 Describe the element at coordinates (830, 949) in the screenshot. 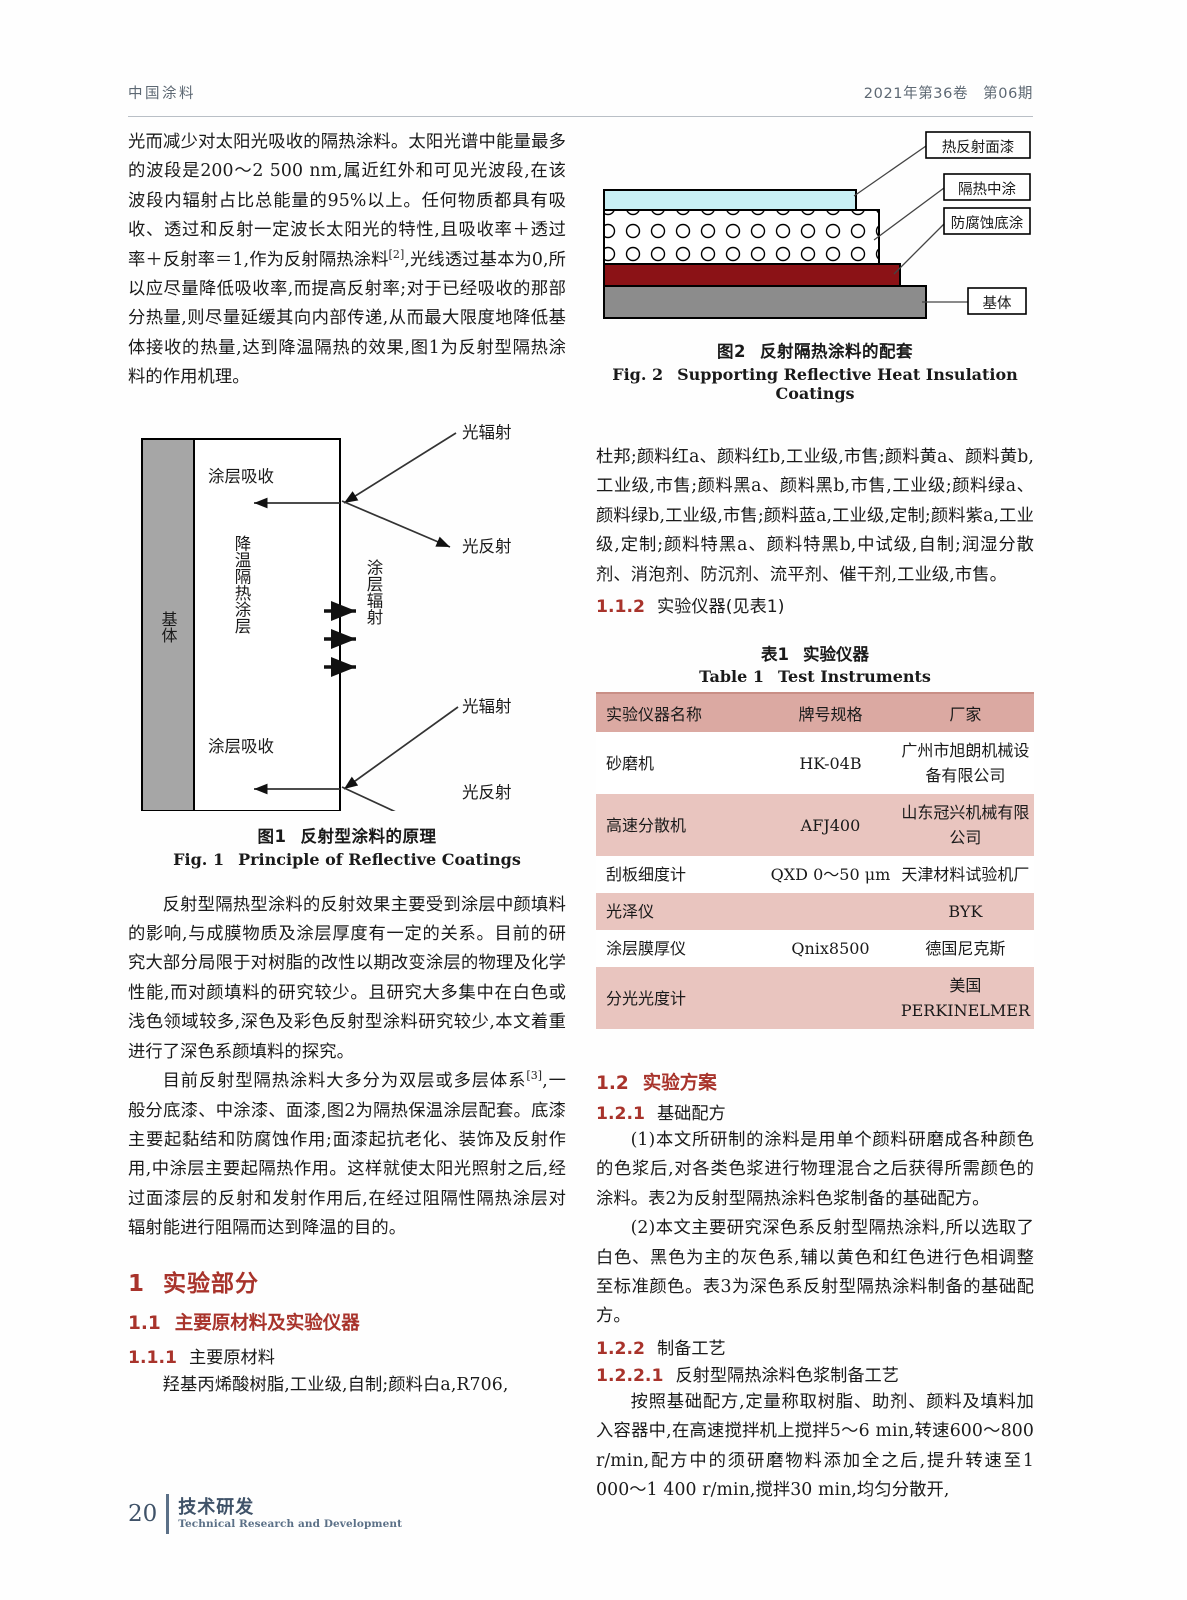

I see `cell-instrument-model: Qnix8500` at that location.